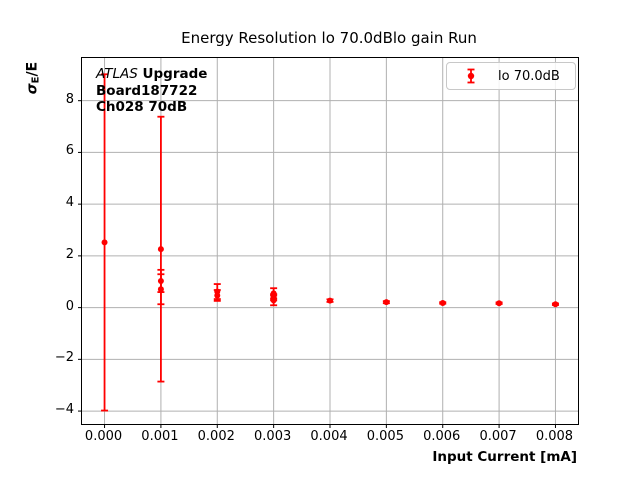 This screenshot has height=480, width=640. I want to click on x-tick-label: 0.007, so click(498, 436).